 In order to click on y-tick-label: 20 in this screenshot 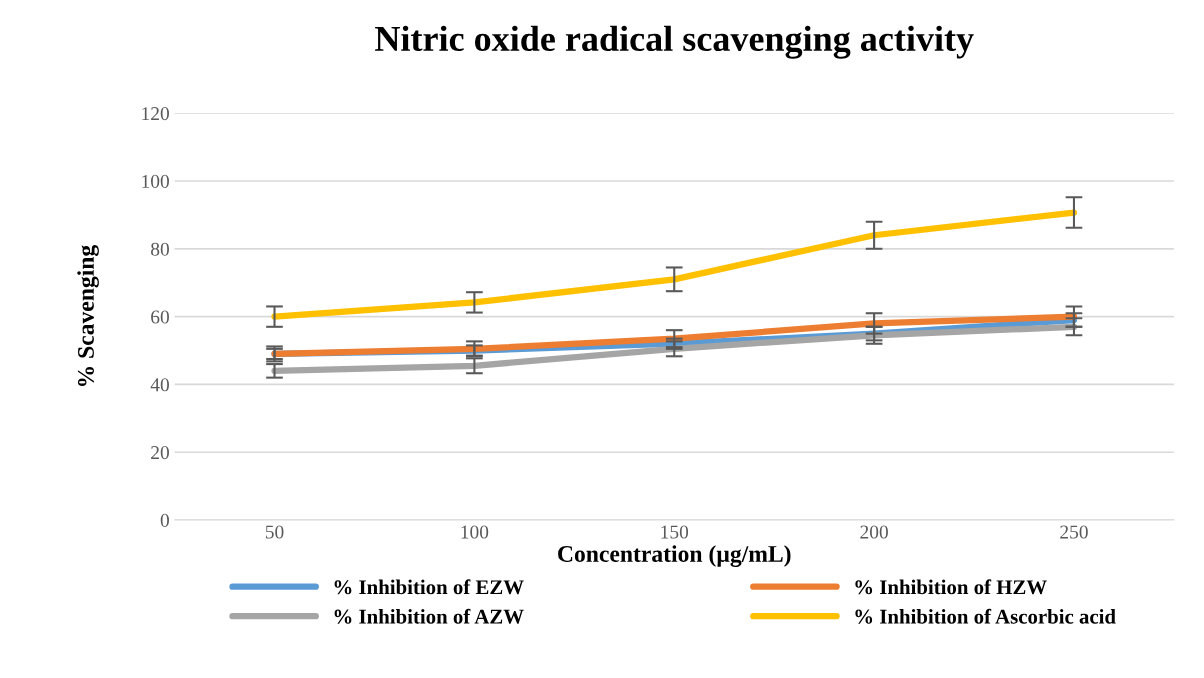, I will do `click(160, 453)`.